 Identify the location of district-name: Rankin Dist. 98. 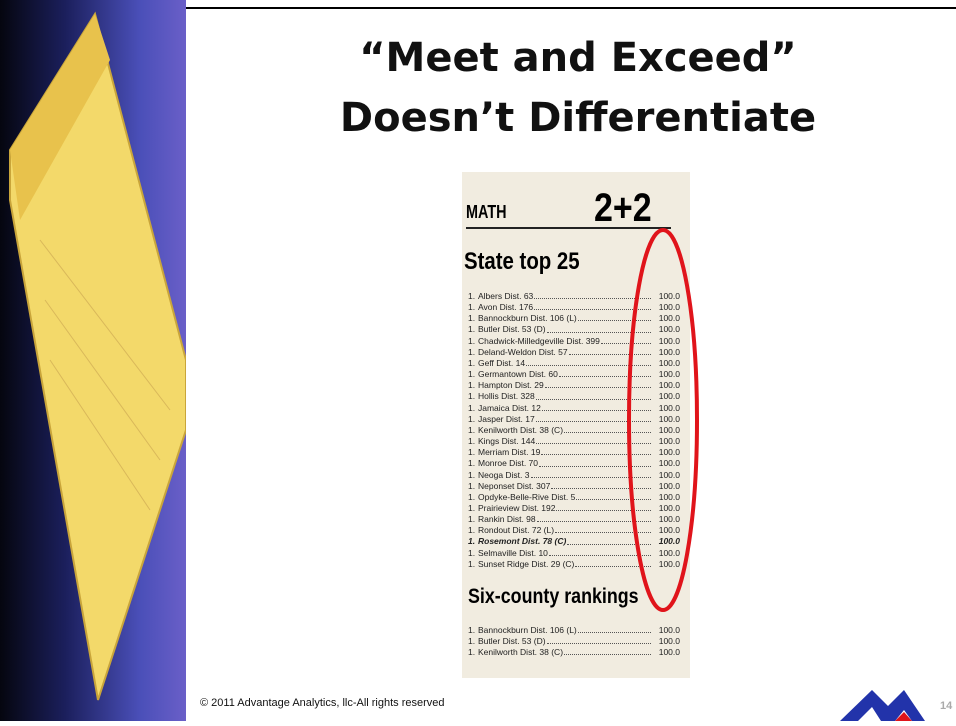
(507, 519).